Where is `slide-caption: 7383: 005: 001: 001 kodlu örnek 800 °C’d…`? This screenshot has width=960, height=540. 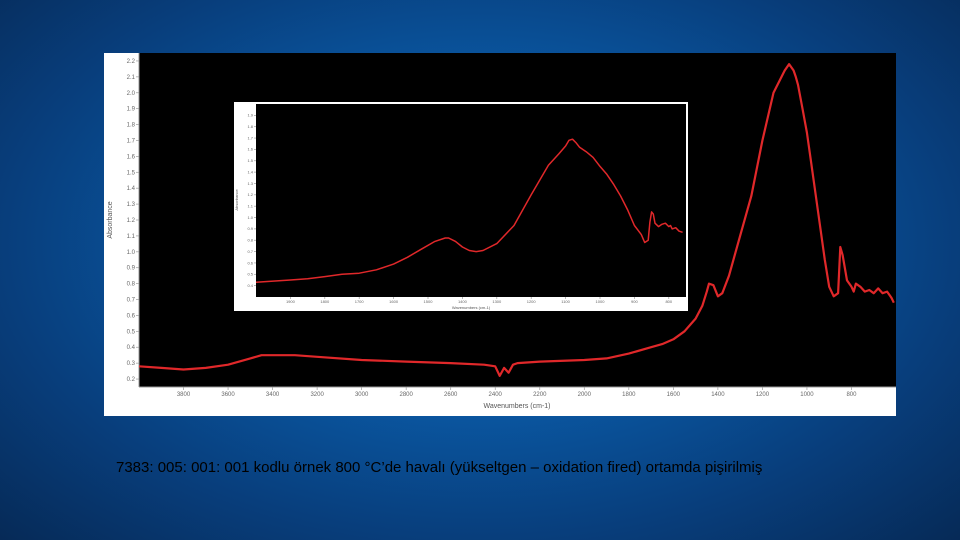 slide-caption: 7383: 005: 001: 001 kodlu örnek 800 °C’d… is located at coordinates (439, 467).